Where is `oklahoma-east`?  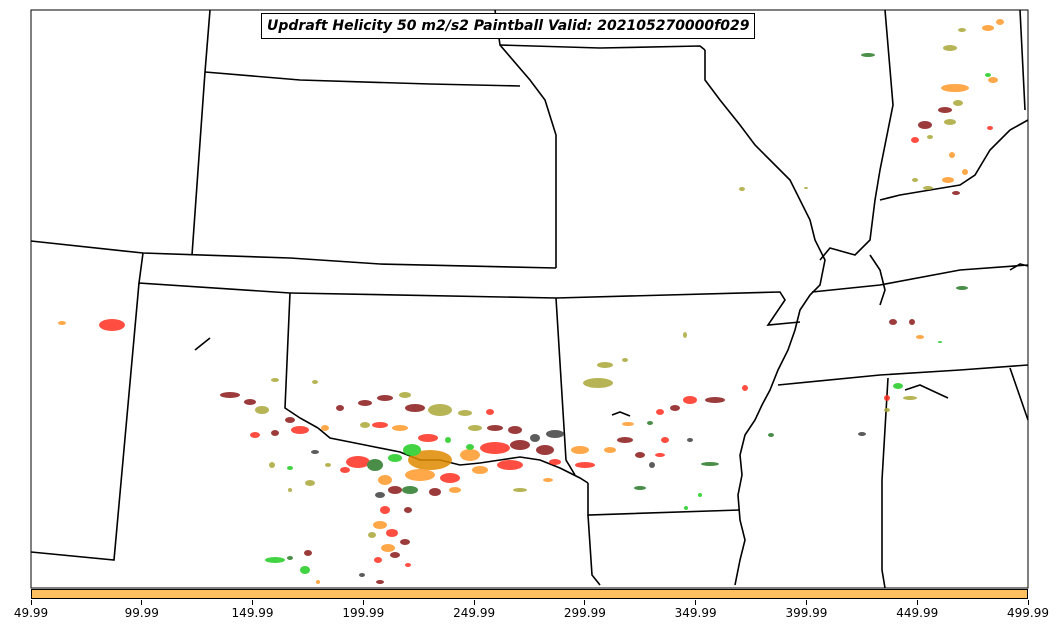 oklahoma-east is located at coordinates (565, 386).